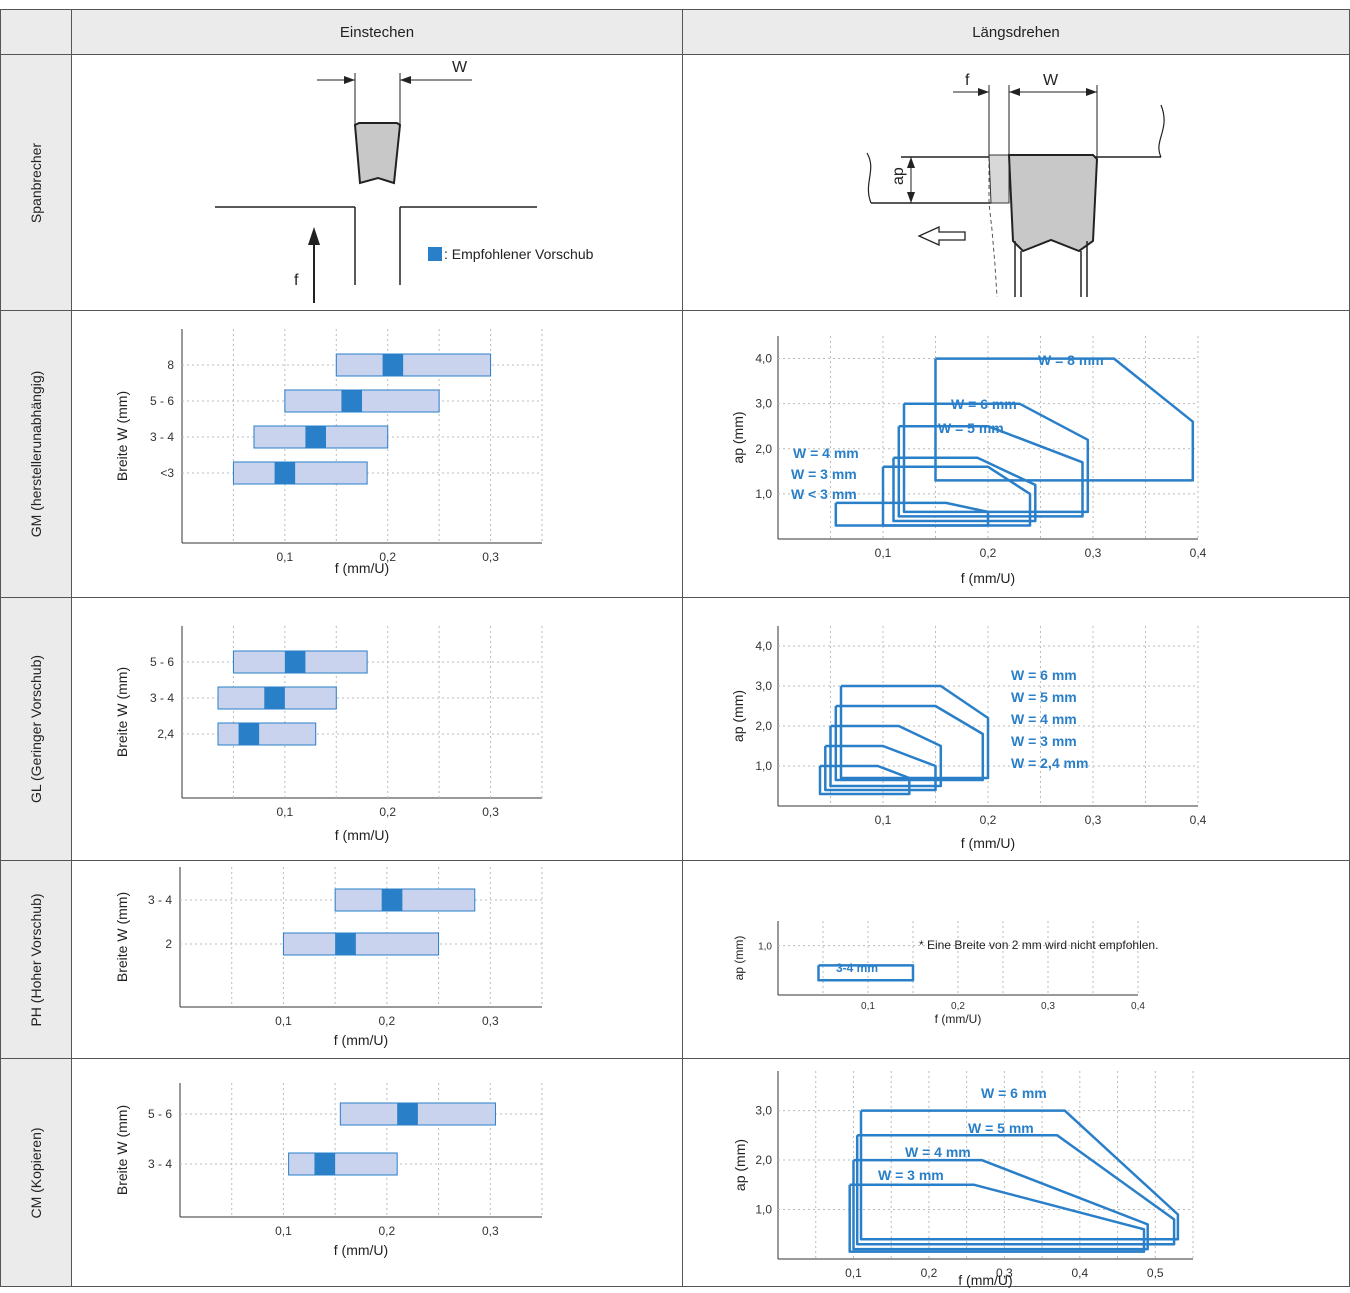 This screenshot has width=1350, height=1293. I want to click on w-label: W, so click(460, 67).